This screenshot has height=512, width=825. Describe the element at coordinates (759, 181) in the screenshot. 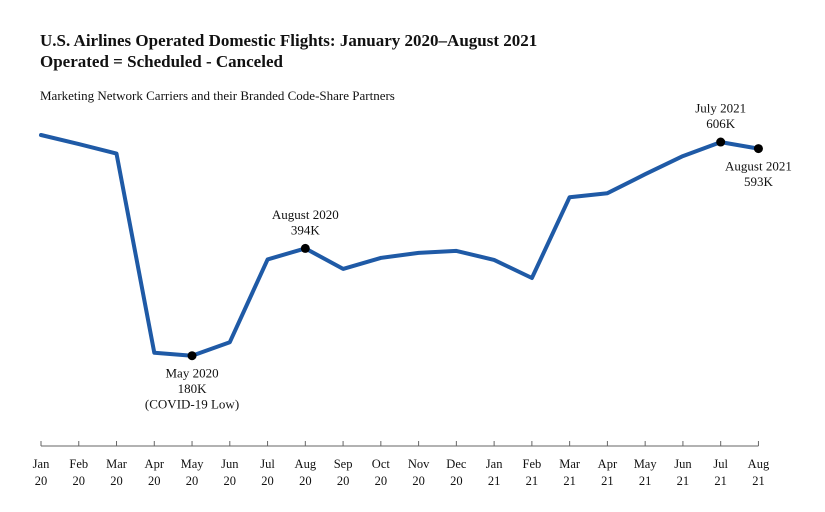

I see `annotation-line: 593K` at that location.